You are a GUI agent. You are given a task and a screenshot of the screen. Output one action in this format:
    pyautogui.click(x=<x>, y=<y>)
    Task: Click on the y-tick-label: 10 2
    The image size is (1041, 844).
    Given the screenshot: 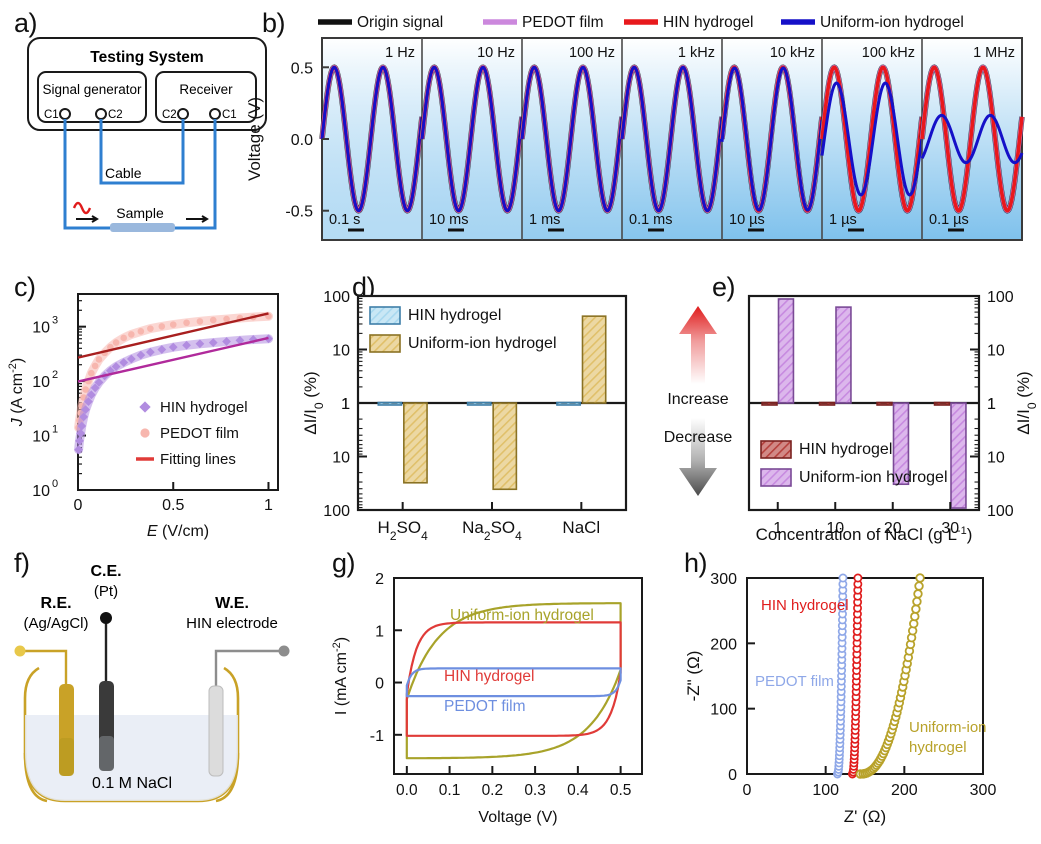 What is the action you would take?
    pyautogui.click(x=45, y=380)
    